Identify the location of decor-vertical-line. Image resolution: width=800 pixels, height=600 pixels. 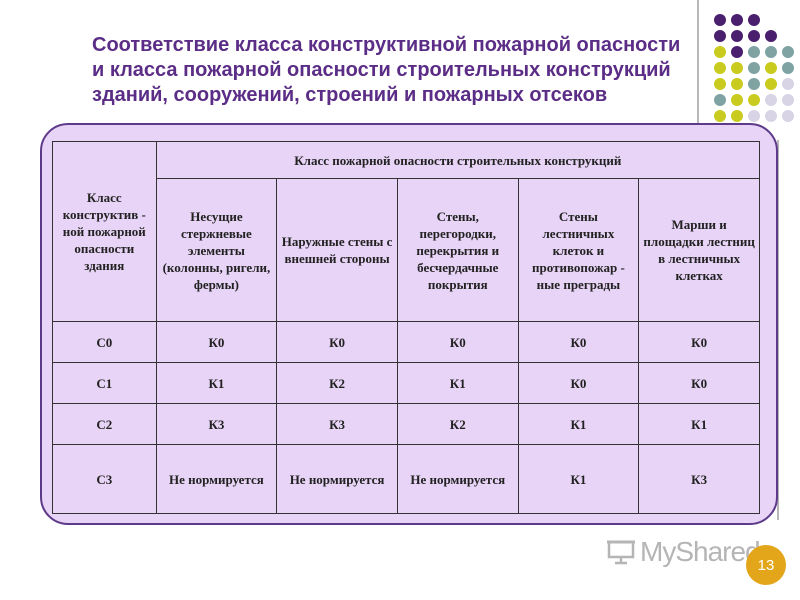
(698, 62).